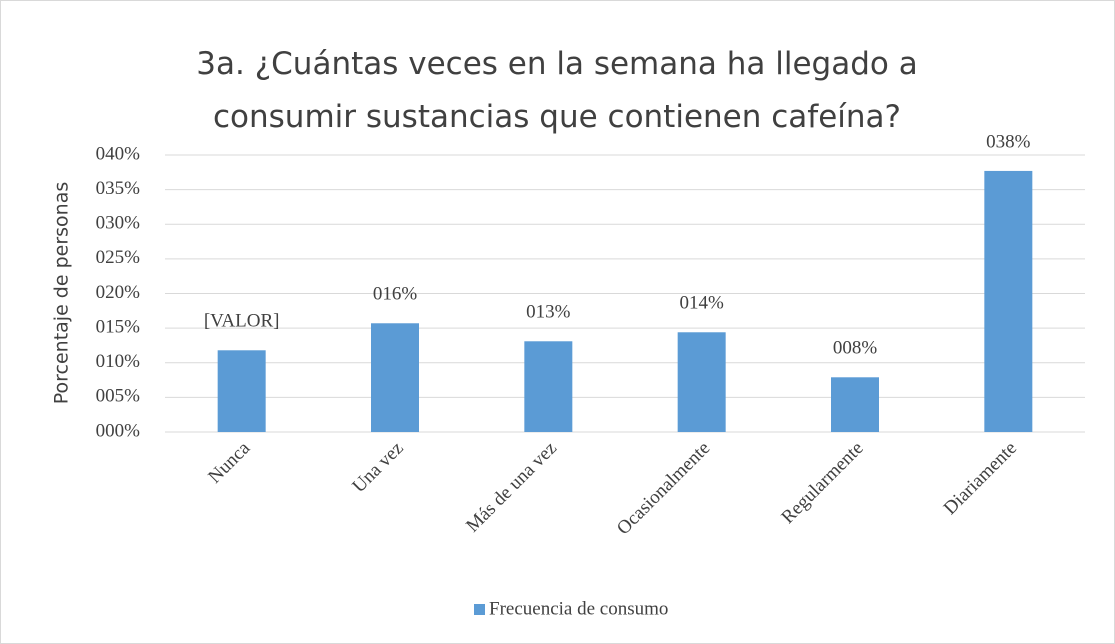 The width and height of the screenshot is (1115, 644). Describe the element at coordinates (702, 303) in the screenshot. I see `data-label: 014%` at that location.